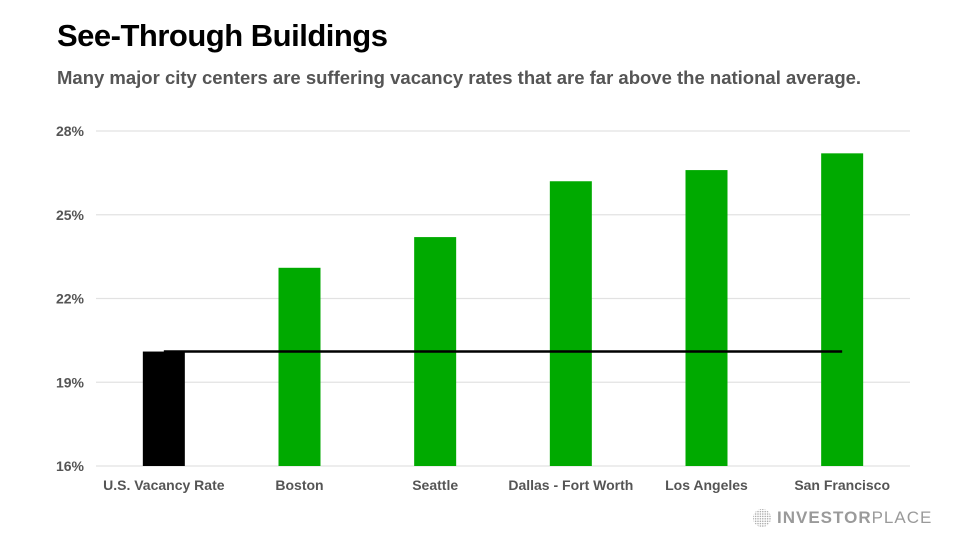 This screenshot has width=975, height=548. I want to click on chart-title: See-Through Buildings, so click(222, 35).